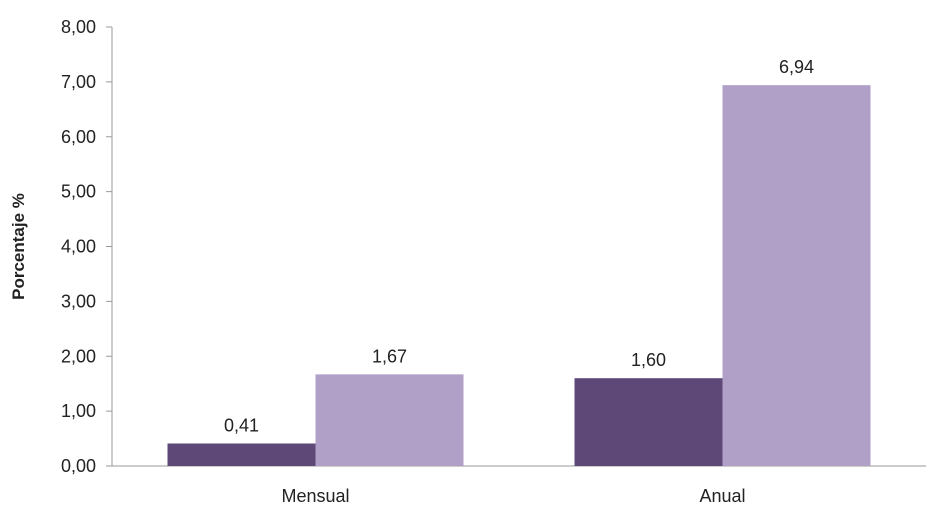 The height and width of the screenshot is (506, 926). I want to click on y-tick-label: 2,00, so click(78, 356).